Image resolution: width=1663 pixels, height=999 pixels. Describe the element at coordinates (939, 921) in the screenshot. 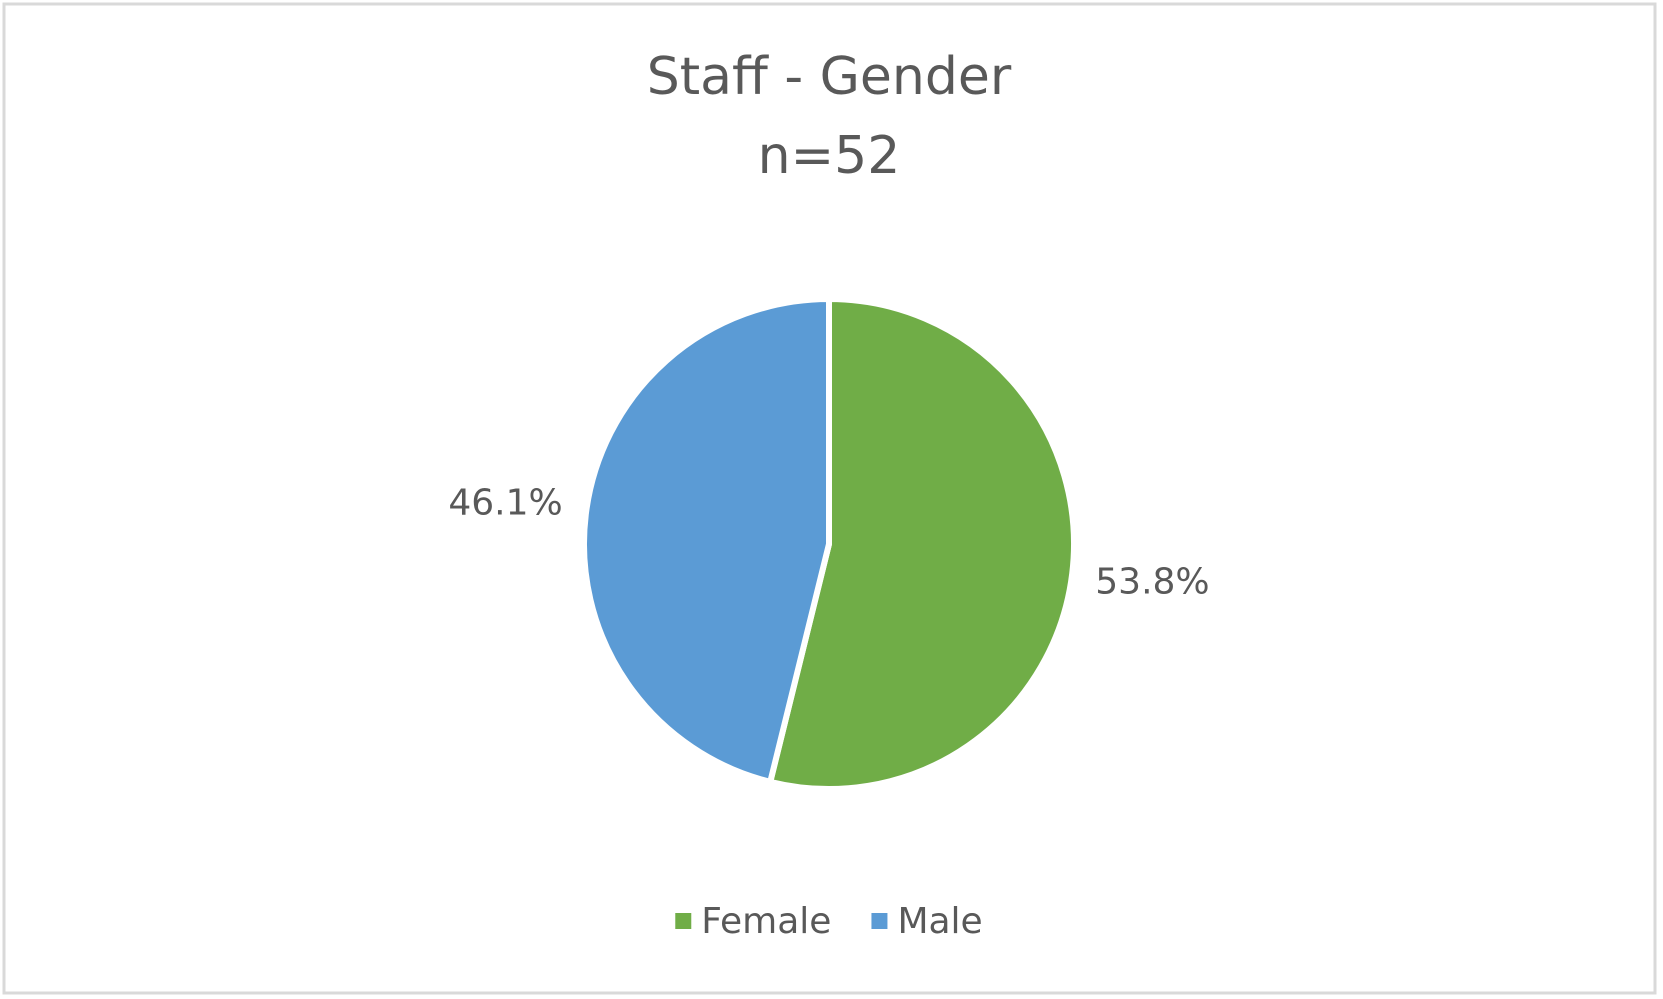

I see `legend-label: Male` at that location.